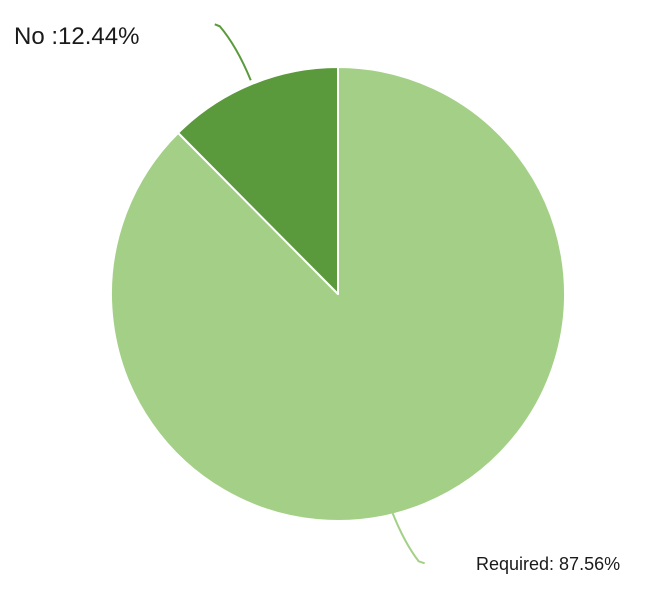  What do you see at coordinates (233, 52) in the screenshot?
I see `leader-line-no` at bounding box center [233, 52].